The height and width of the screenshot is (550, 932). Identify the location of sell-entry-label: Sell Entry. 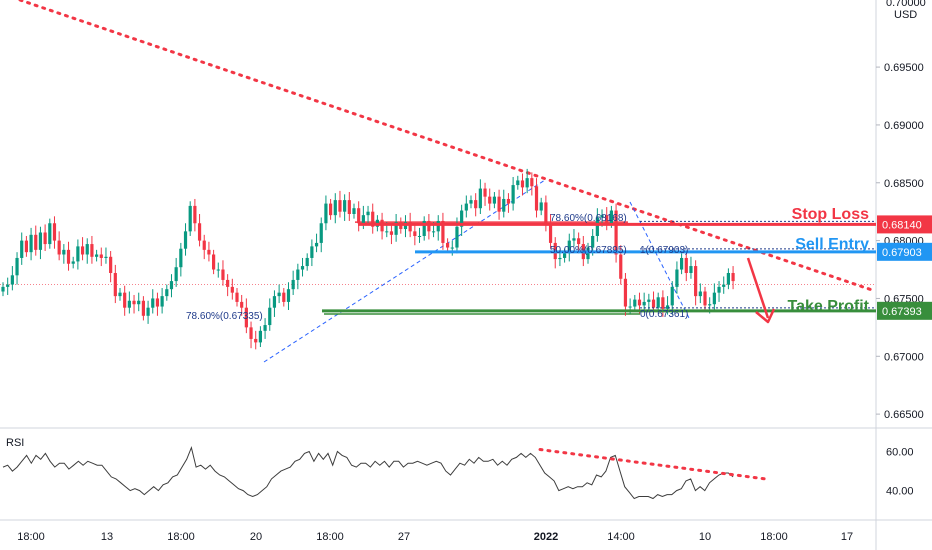
(832, 244).